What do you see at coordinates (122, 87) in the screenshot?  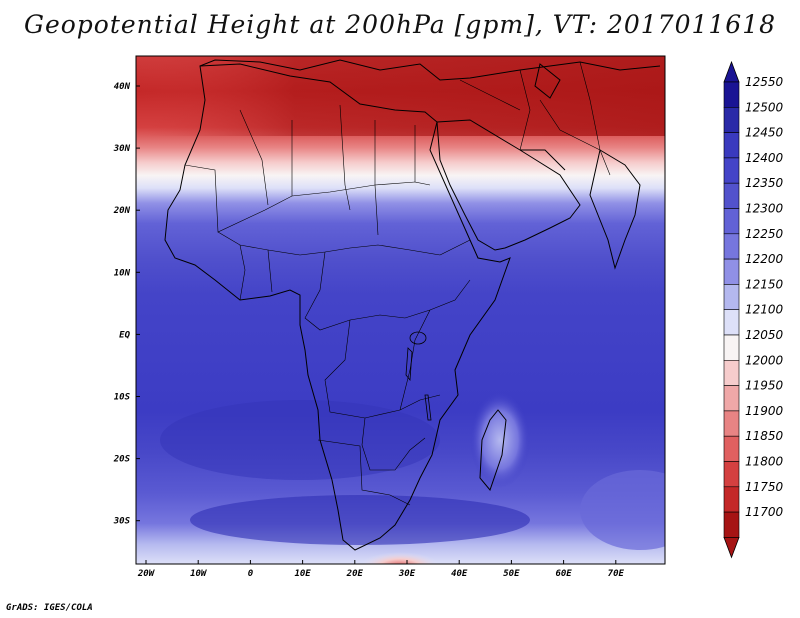 I see `y-tick-label: 40N` at bounding box center [122, 87].